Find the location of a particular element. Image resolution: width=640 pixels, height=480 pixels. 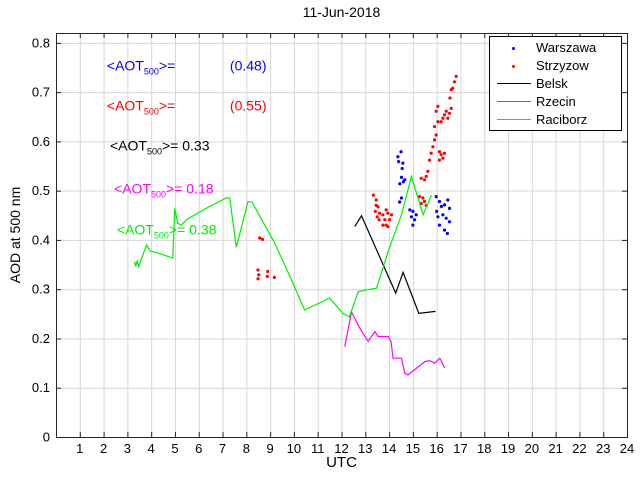

legend-item-rzecin: Rzecin is located at coordinates (555, 101).